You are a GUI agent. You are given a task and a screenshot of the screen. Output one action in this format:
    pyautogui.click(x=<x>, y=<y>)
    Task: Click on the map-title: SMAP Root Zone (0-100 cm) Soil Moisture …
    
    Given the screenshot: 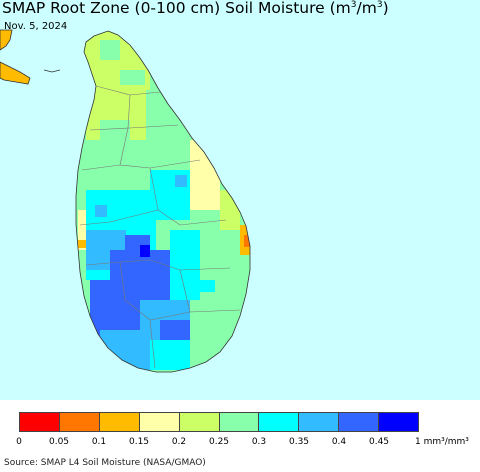 What is the action you would take?
    pyautogui.click(x=195, y=8)
    